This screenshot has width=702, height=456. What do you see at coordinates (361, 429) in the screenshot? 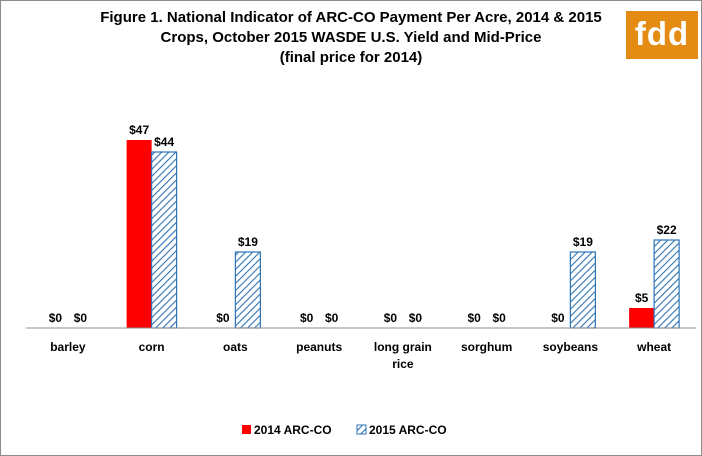
I see `legend-swatch-2015` at bounding box center [361, 429].